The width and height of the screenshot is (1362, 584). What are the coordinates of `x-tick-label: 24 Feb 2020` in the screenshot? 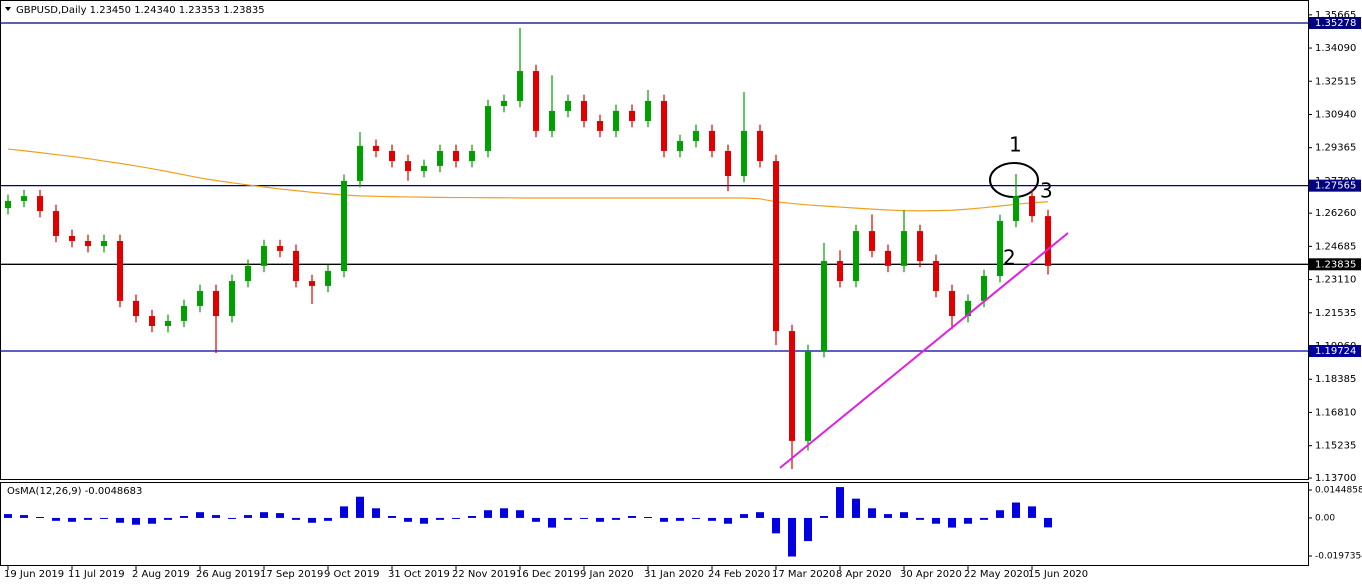 It's located at (739, 574).